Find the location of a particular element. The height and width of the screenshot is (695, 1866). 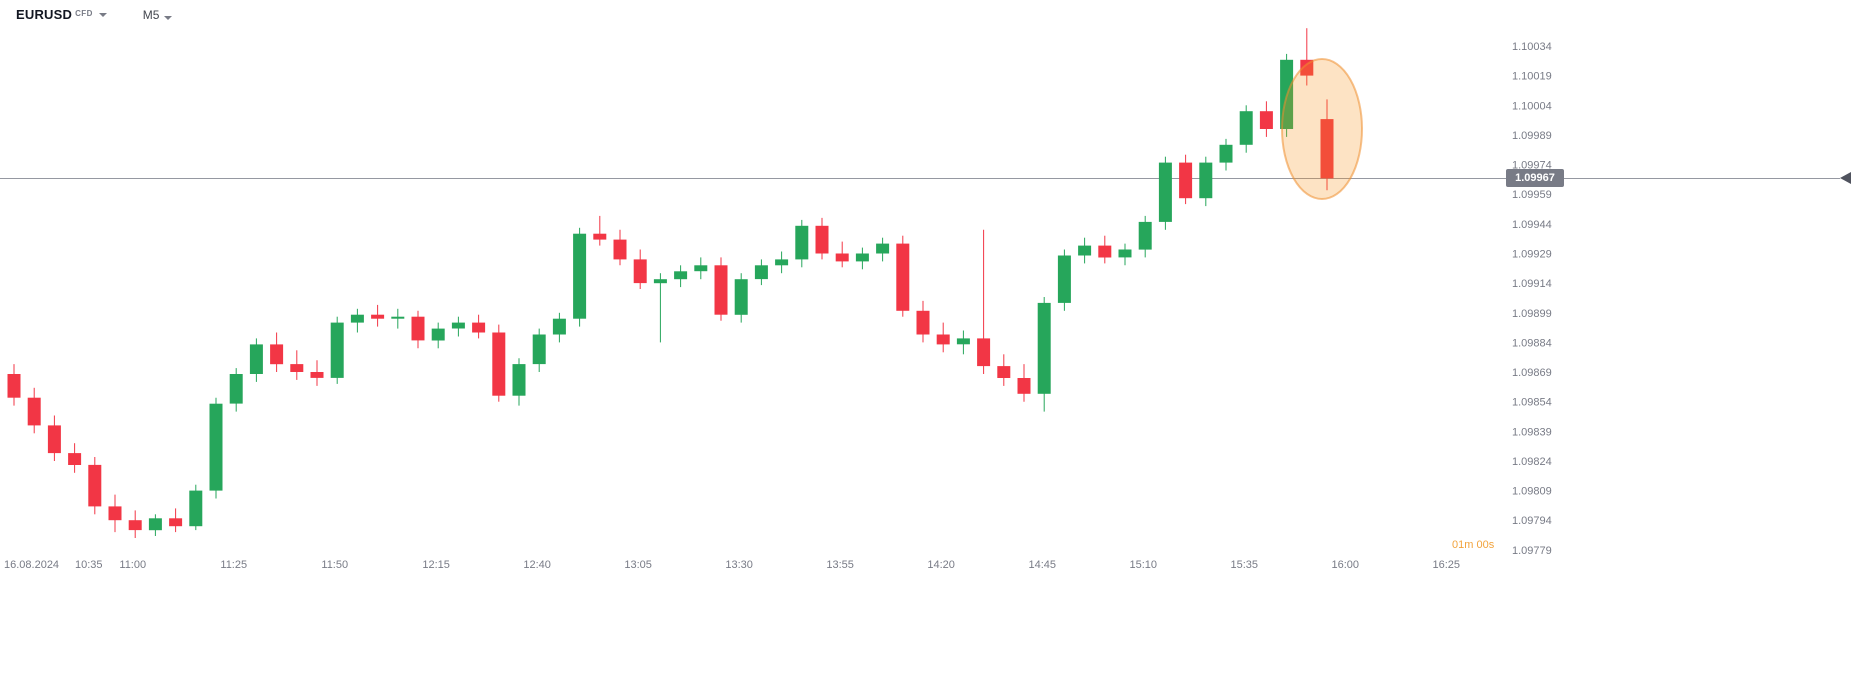

time-axis-label: 14:45 is located at coordinates (1043, 565).